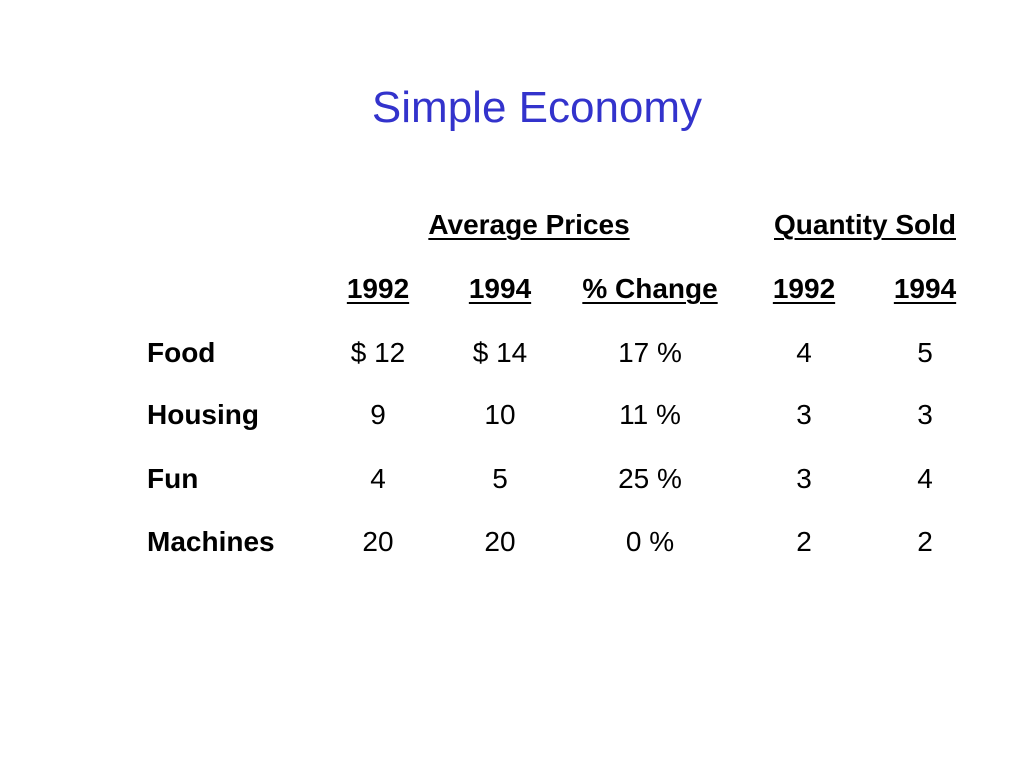 The width and height of the screenshot is (1024, 768). What do you see at coordinates (181, 352) in the screenshot?
I see `row-label-food: Food` at bounding box center [181, 352].